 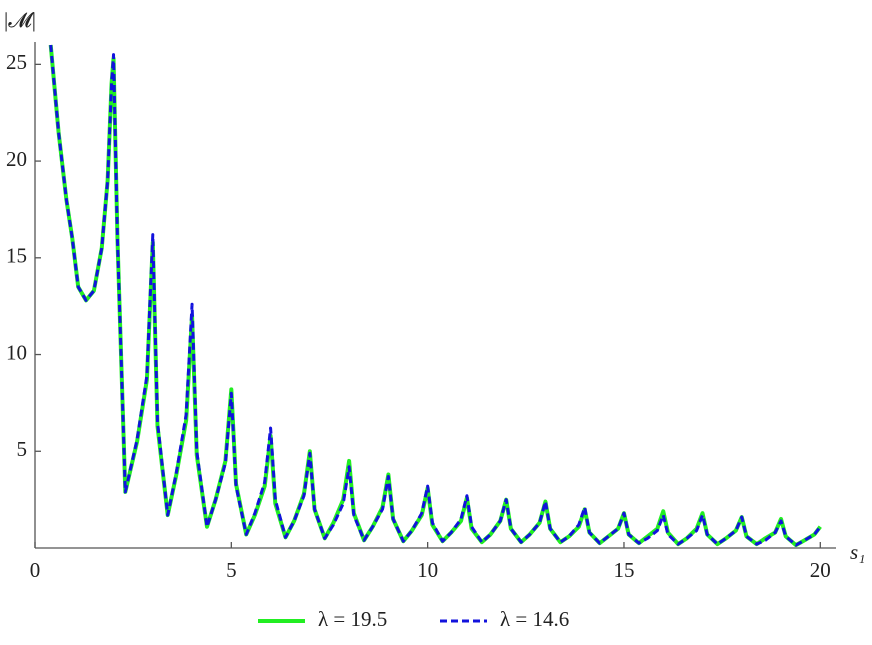 I want to click on y-tick-label: 5, so click(x=22, y=449).